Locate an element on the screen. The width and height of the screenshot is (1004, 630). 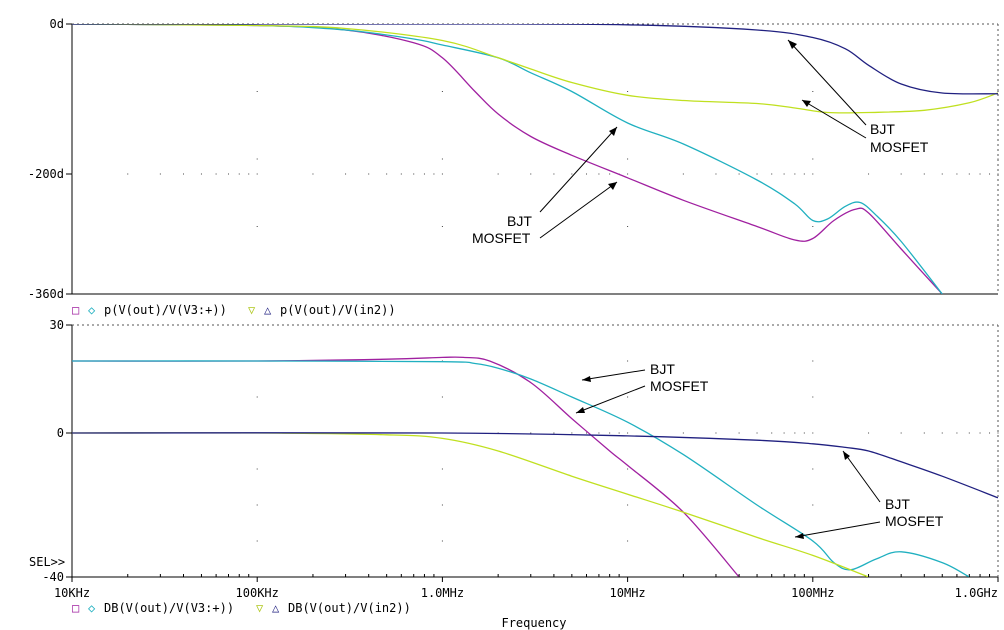
phase-annotation-right: BJT MOSFET is located at coordinates (858, 97).